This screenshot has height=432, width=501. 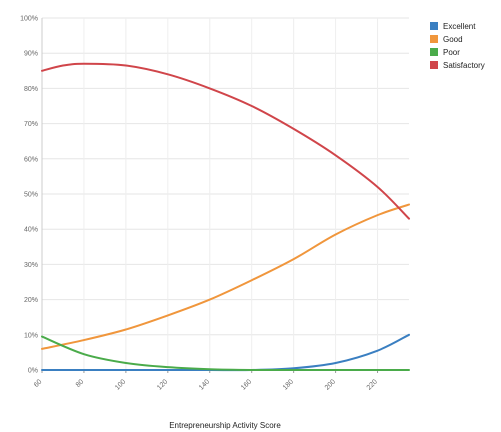 What do you see at coordinates (120, 384) in the screenshot?
I see `x-tick-label: 100` at bounding box center [120, 384].